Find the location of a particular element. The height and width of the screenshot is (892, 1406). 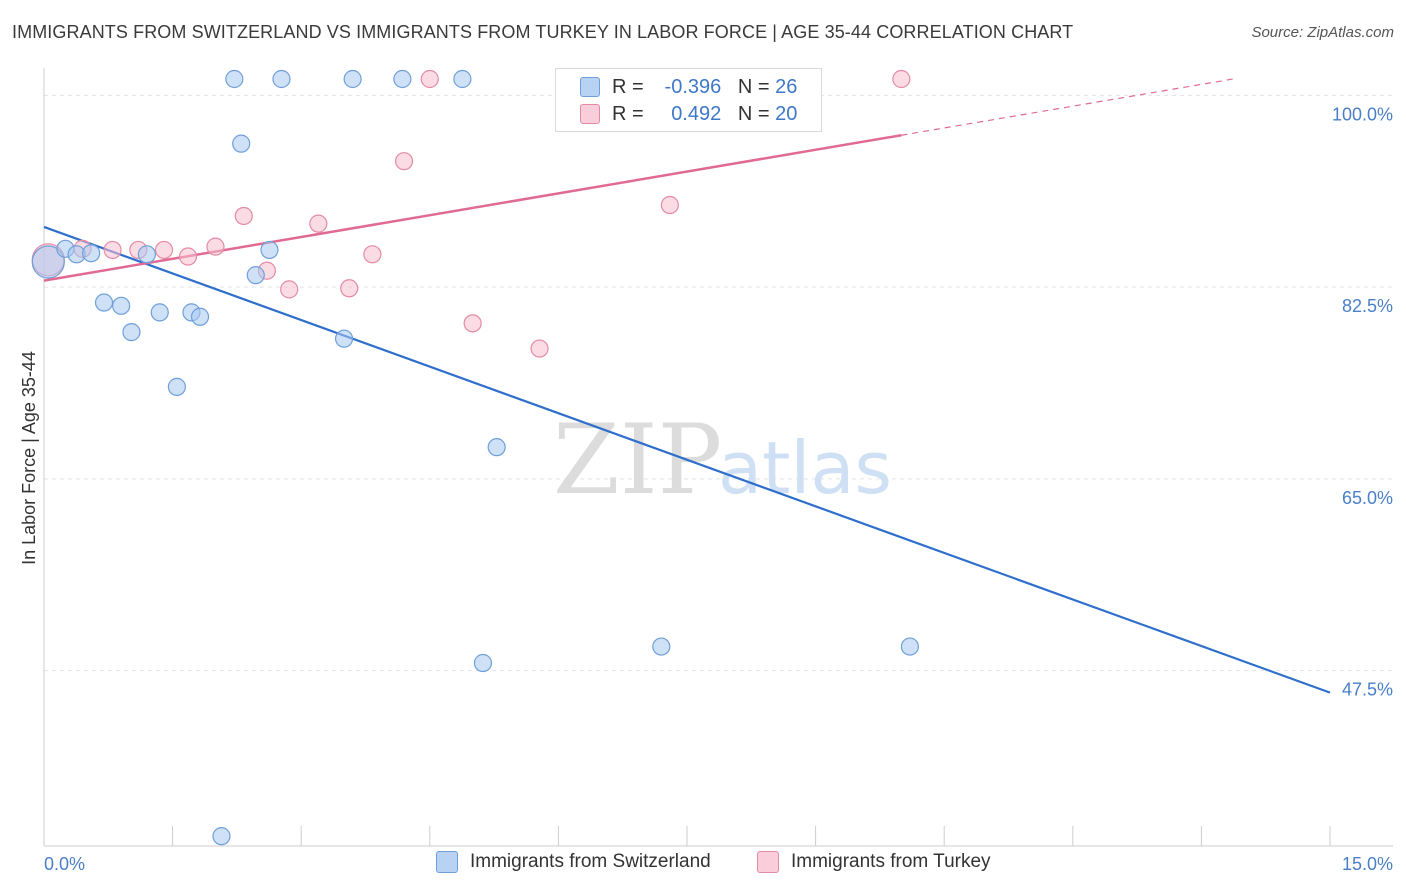

bottom-legend-item-switzerland: Immigrants from Switzerland is located at coordinates (573, 862).